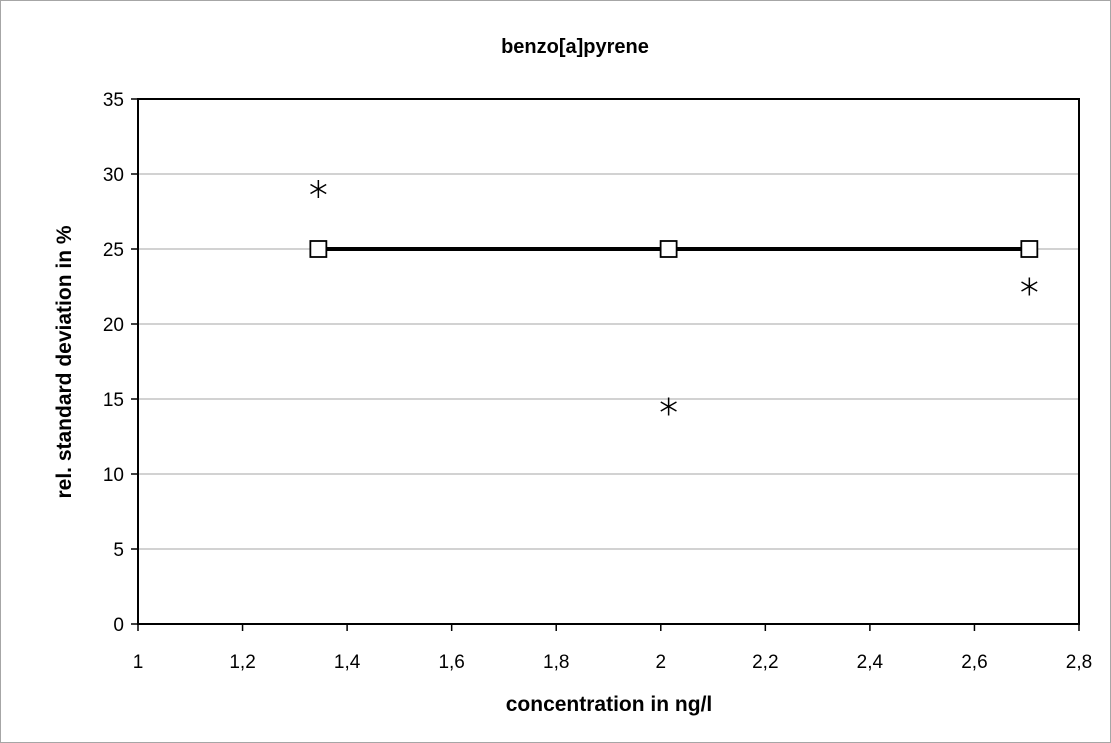  I want to click on x-tick-label: 2,8, so click(1079, 662).